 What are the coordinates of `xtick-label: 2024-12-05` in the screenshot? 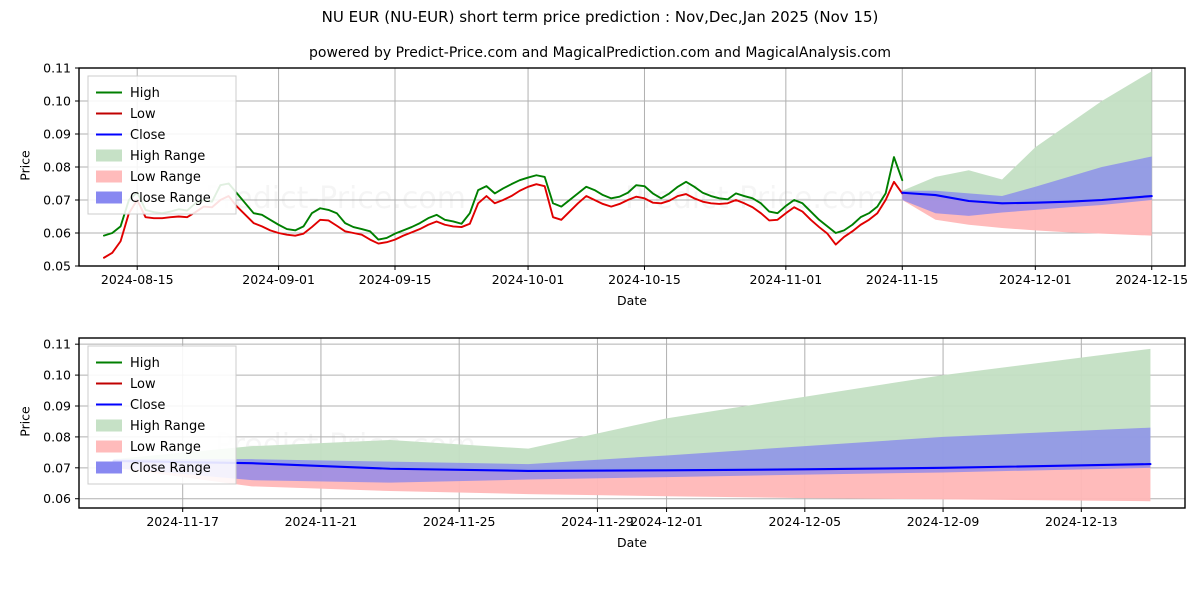 It's located at (804, 521).